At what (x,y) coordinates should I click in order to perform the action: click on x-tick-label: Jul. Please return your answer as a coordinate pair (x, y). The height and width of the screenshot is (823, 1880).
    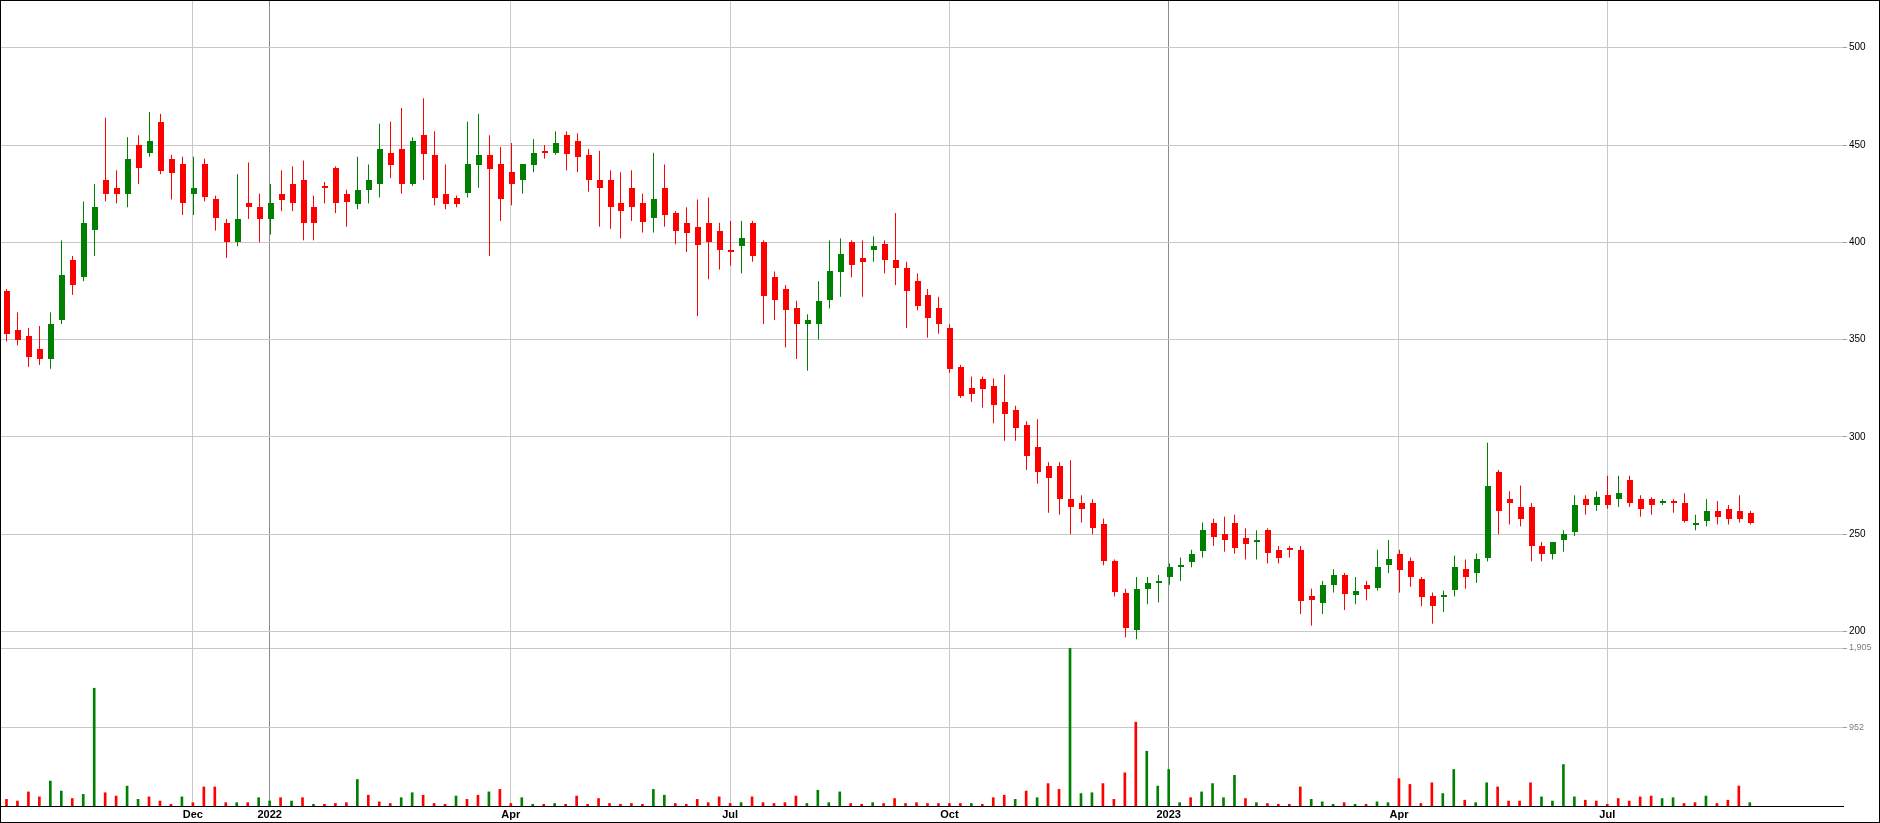
    Looking at the image, I should click on (730, 813).